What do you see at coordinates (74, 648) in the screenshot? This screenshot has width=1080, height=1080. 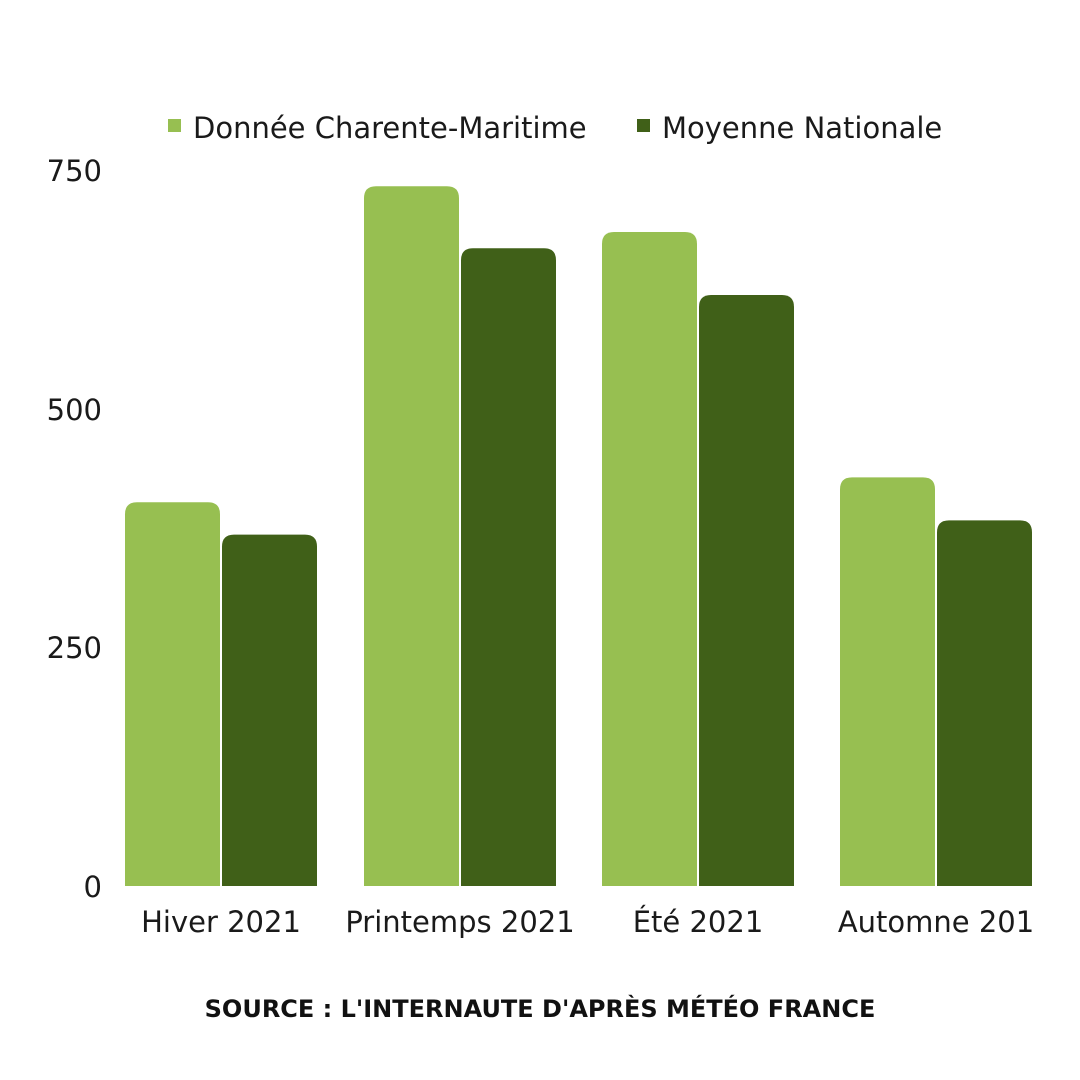 I see `y-tick-label: 250` at bounding box center [74, 648].